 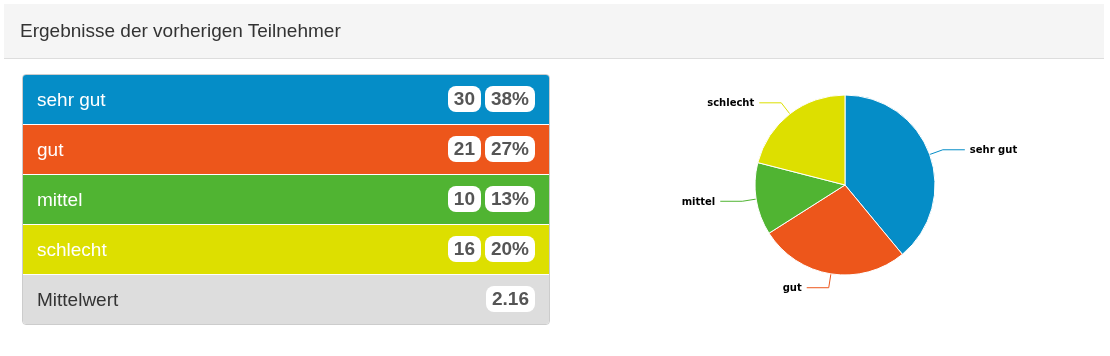 I want to click on text: 2.16, so click(x=510, y=299).